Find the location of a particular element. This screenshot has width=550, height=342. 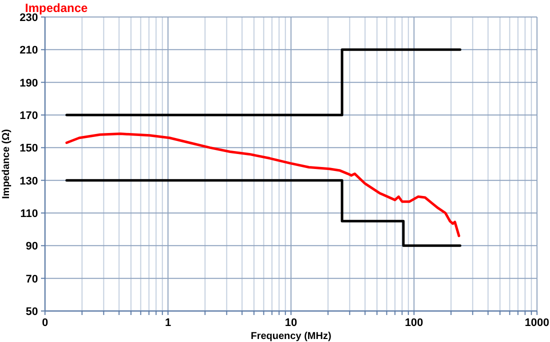

x-tick-label: 1 is located at coordinates (168, 323).